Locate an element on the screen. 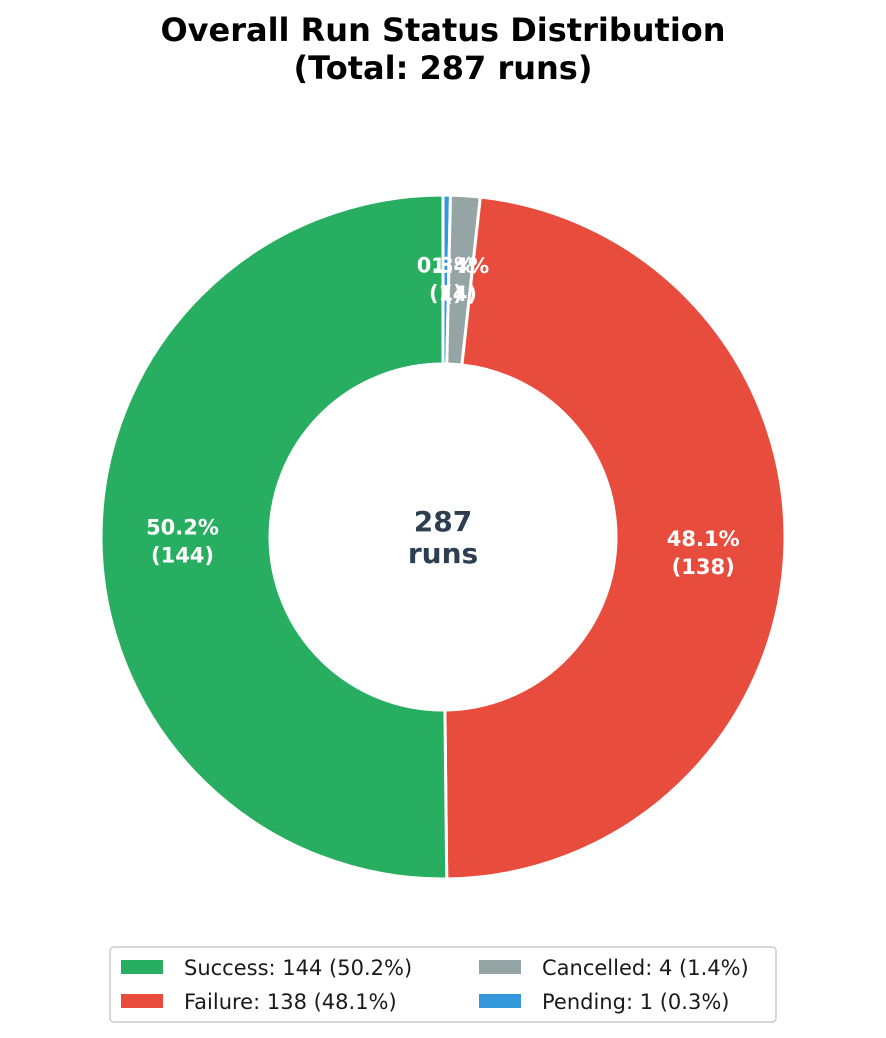 This screenshot has height=1038, width=886. slice-label-failure-percent: 48.1% is located at coordinates (703, 539).